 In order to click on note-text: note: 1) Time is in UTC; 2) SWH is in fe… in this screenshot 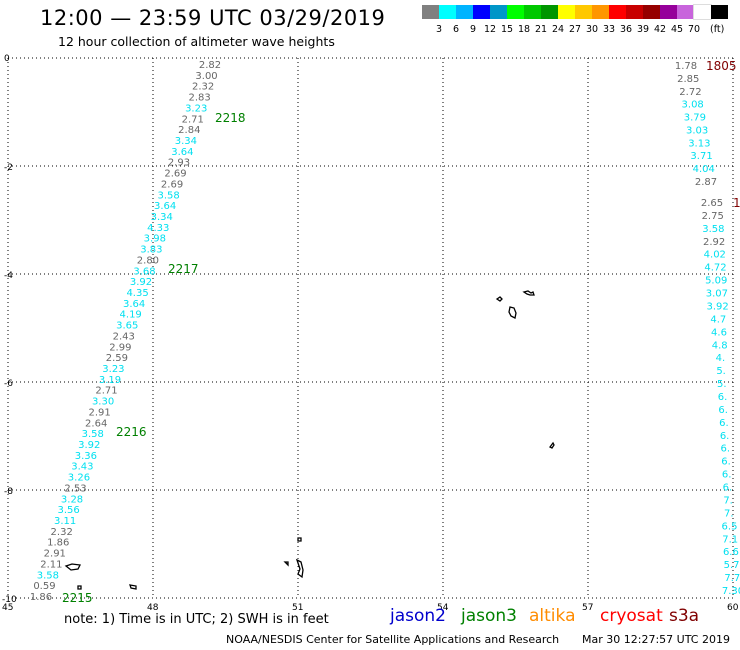, I will do `click(196, 619)`.